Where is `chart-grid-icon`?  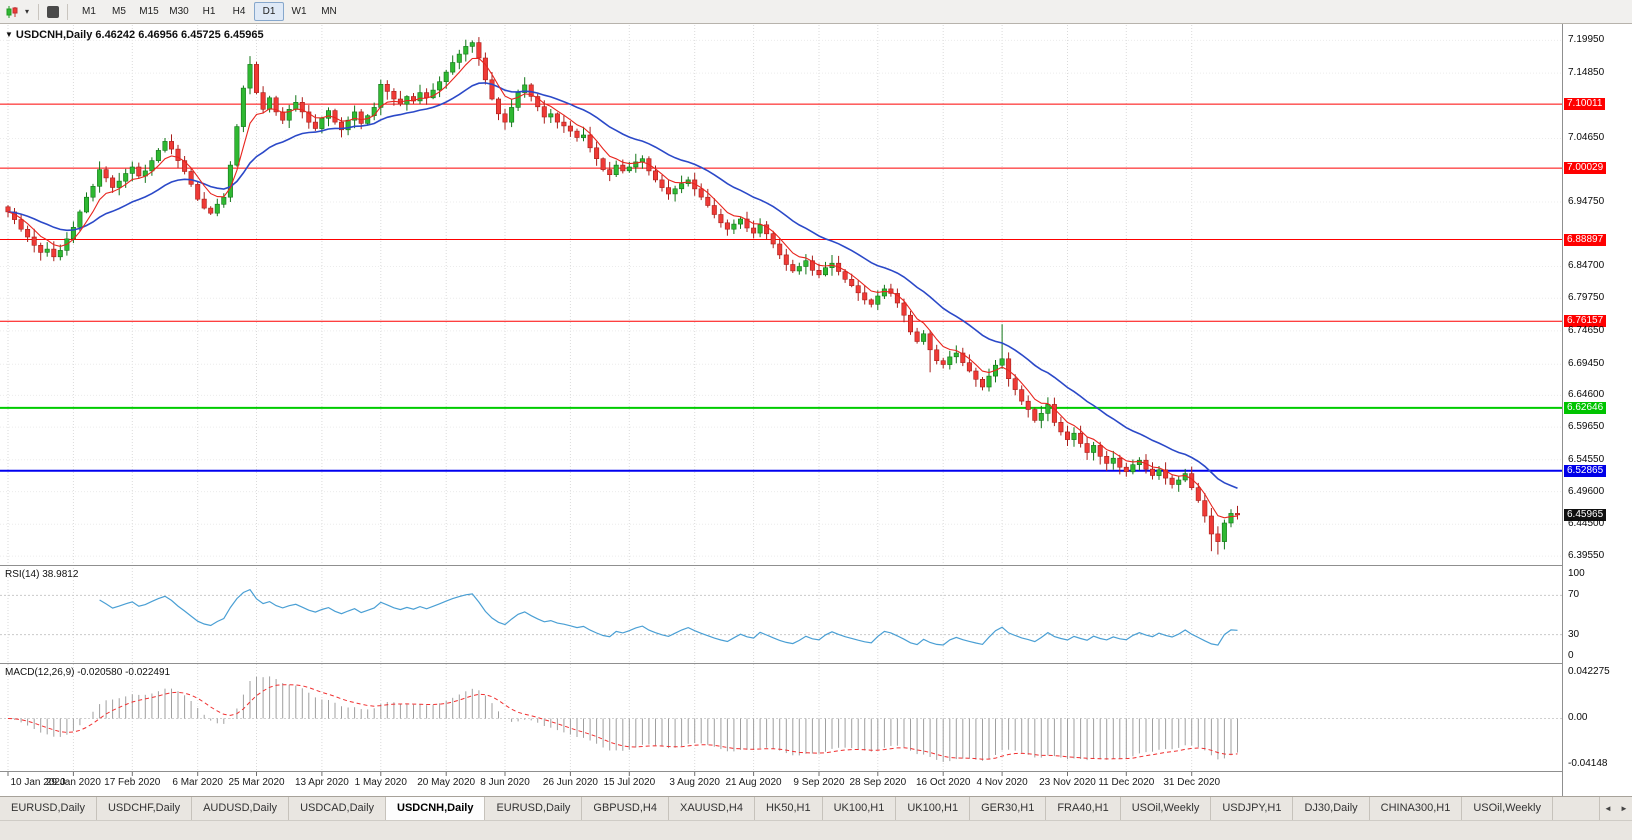 chart-grid-icon is located at coordinates (53, 12).